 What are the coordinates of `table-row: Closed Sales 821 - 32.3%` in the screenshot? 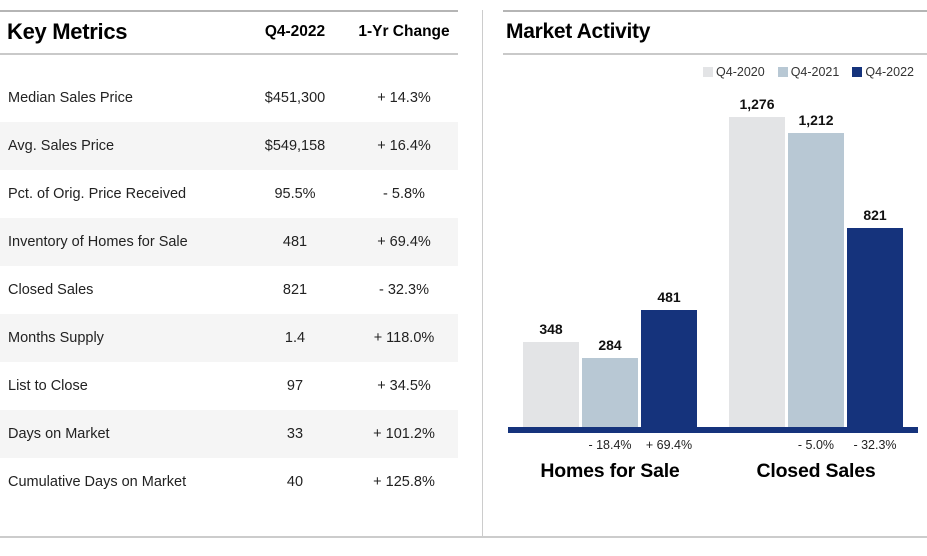 It's located at (229, 290).